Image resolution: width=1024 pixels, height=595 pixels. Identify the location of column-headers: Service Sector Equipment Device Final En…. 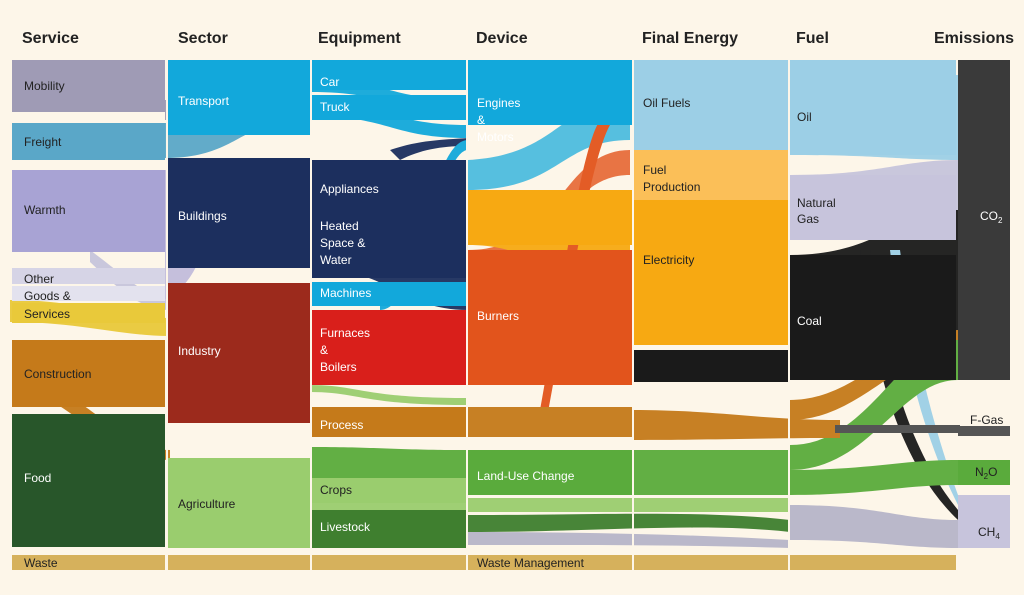
(518, 38).